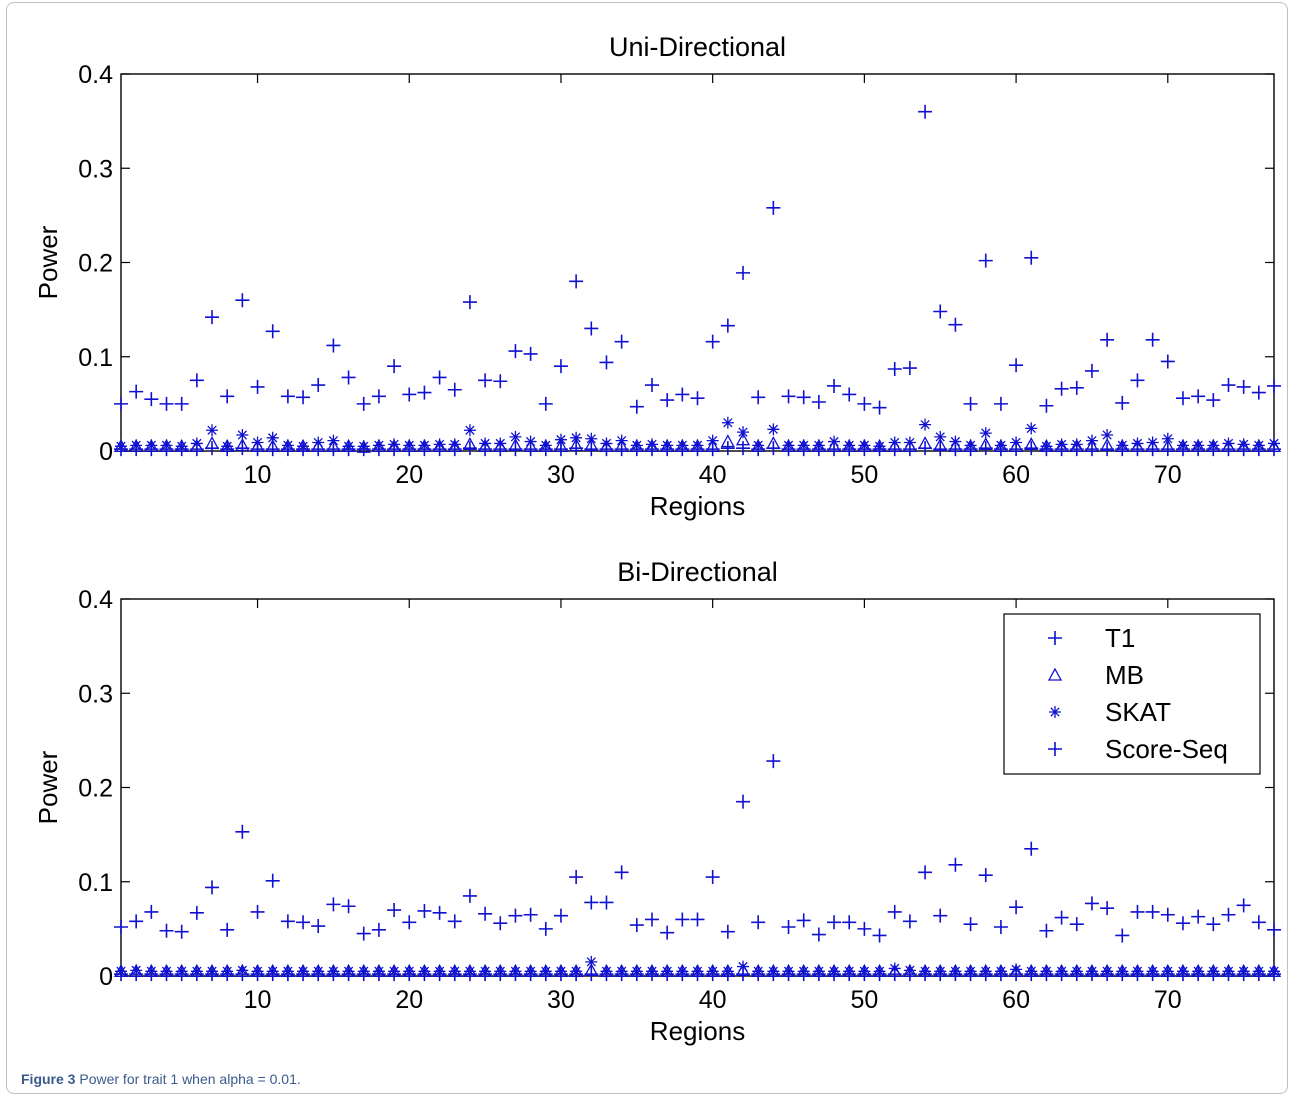 The height and width of the screenshot is (1097, 1290). What do you see at coordinates (1055, 749) in the screenshot?
I see `legend-plus-marker-path` at bounding box center [1055, 749].